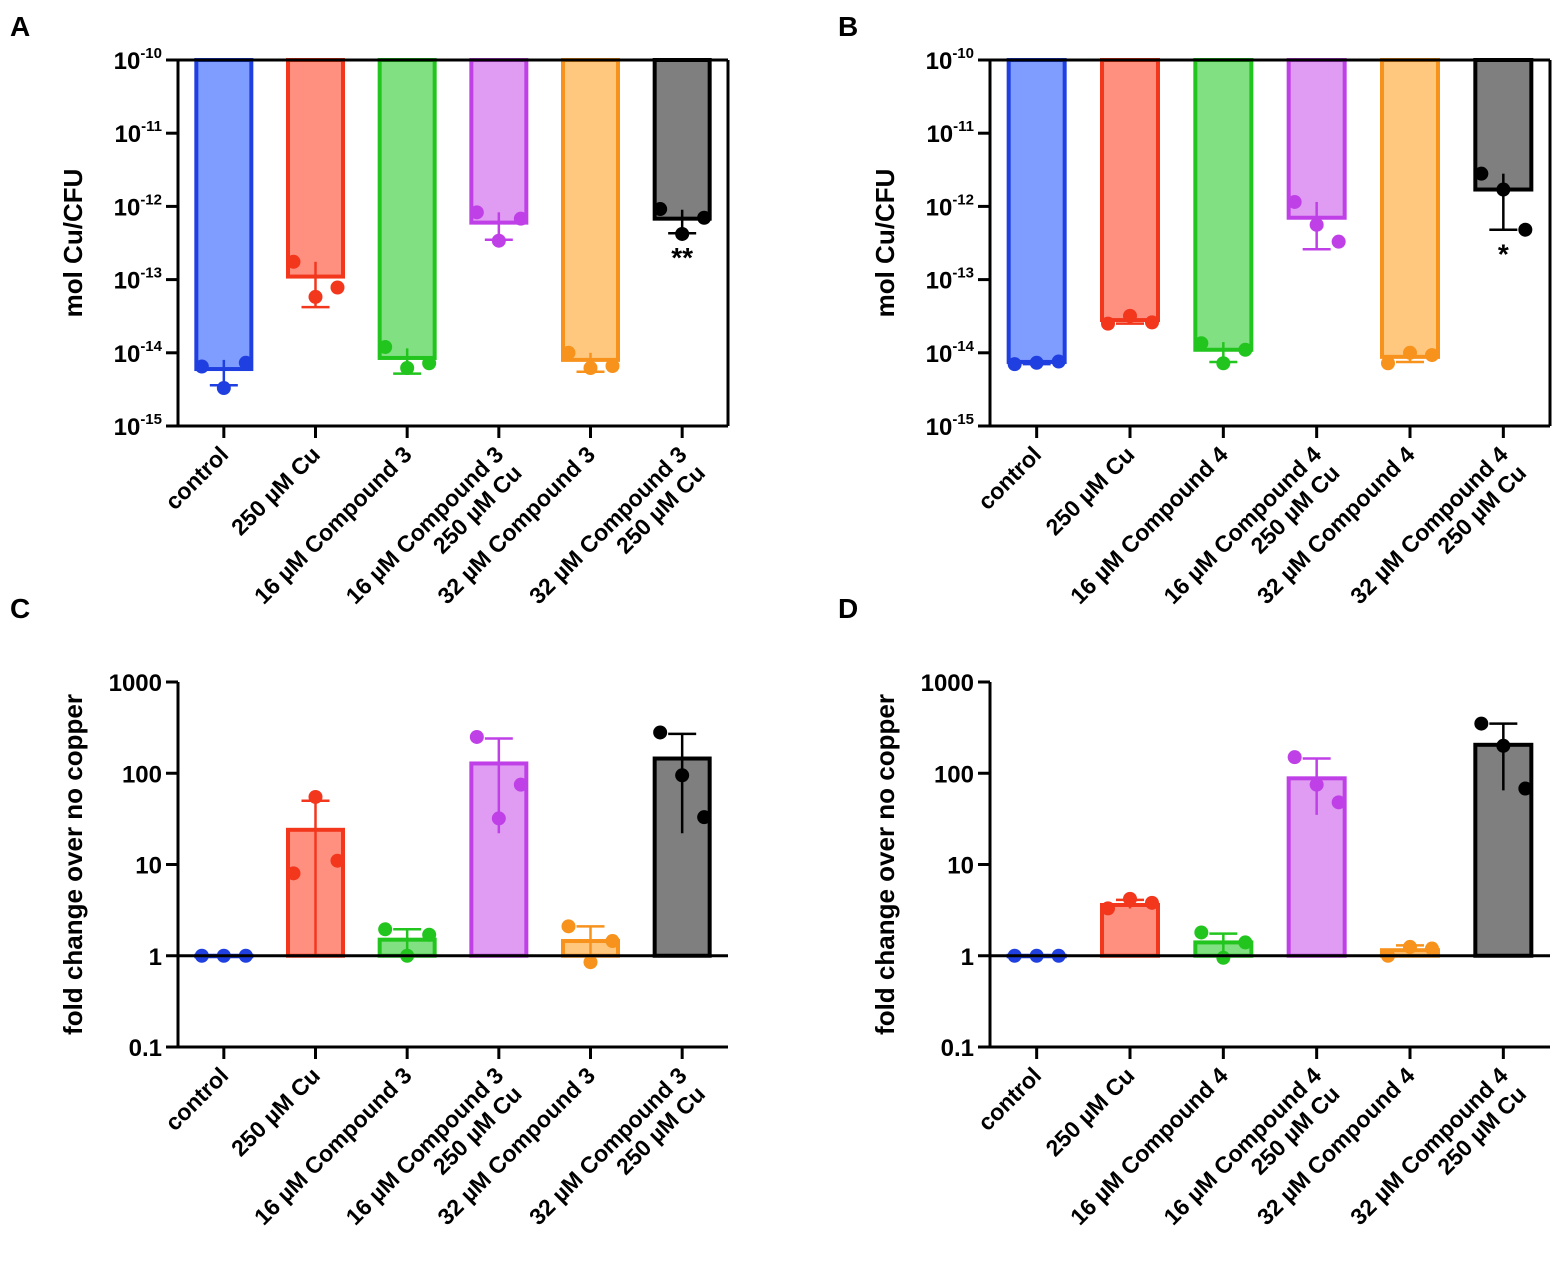 This screenshot has height=1275, width=1562. I want to click on panel-letter: A, so click(20, 26).